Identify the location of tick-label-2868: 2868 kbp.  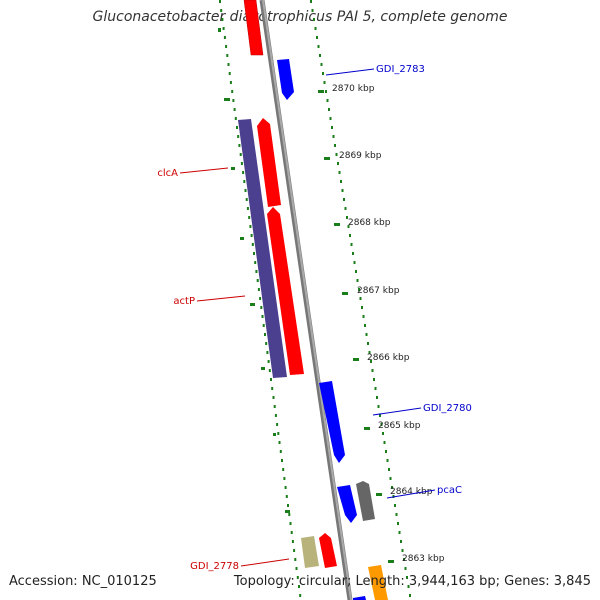
(369, 223).